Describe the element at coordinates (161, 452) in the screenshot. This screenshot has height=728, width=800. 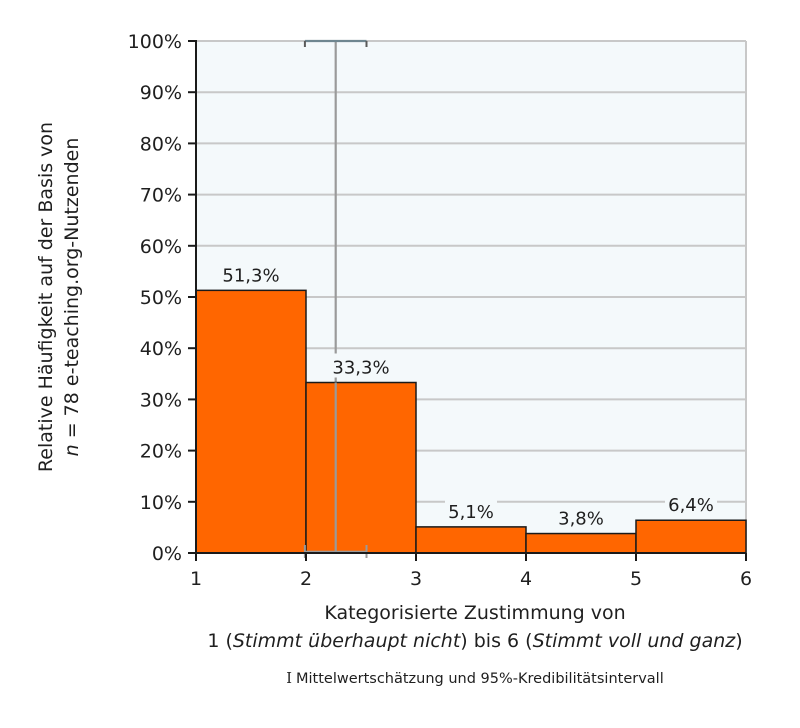
I see `y-tick-label: 20%` at that location.